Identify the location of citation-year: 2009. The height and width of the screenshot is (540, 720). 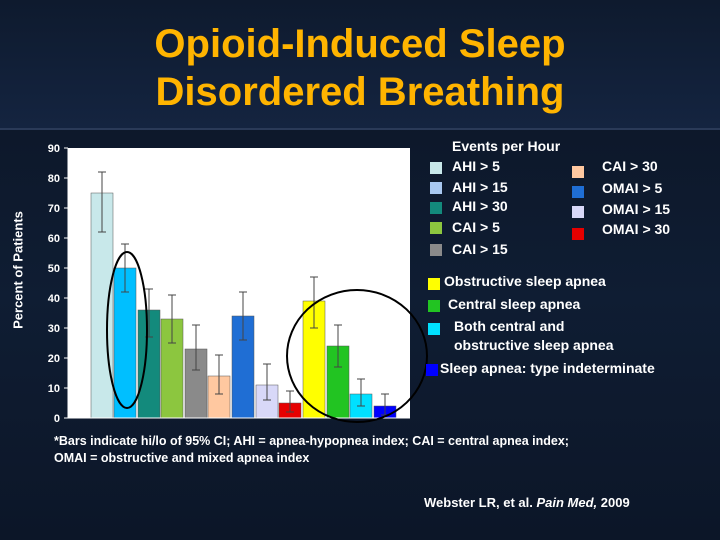
(613, 502).